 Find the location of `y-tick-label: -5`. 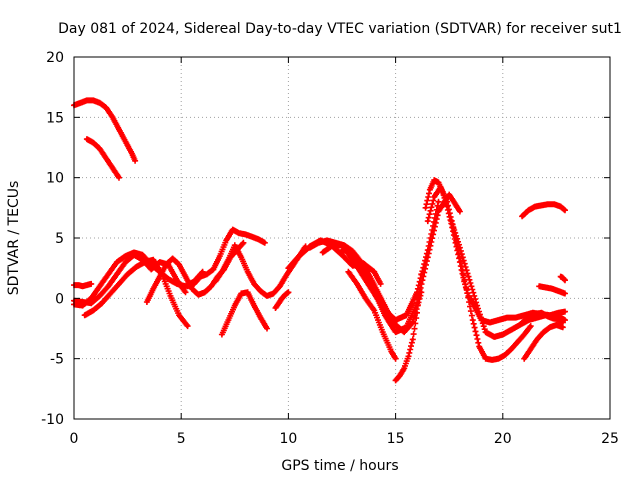

y-tick-label: -5 is located at coordinates (57, 360).